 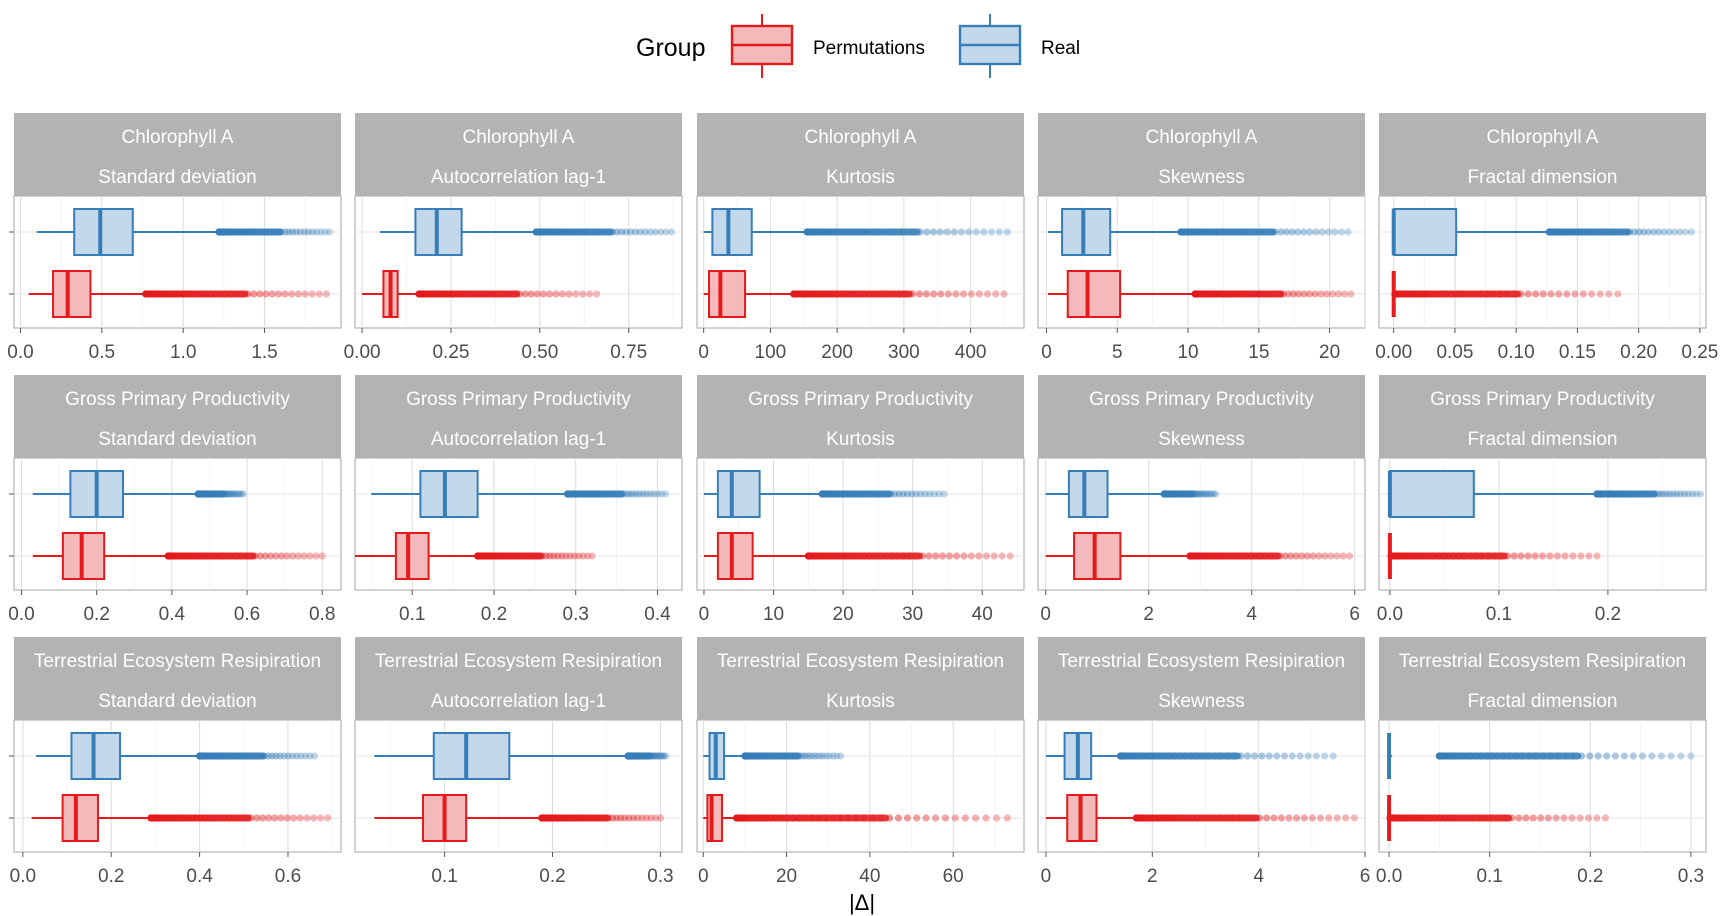 What do you see at coordinates (576, 614) in the screenshot?
I see `x-tick-label: 0.3` at bounding box center [576, 614].